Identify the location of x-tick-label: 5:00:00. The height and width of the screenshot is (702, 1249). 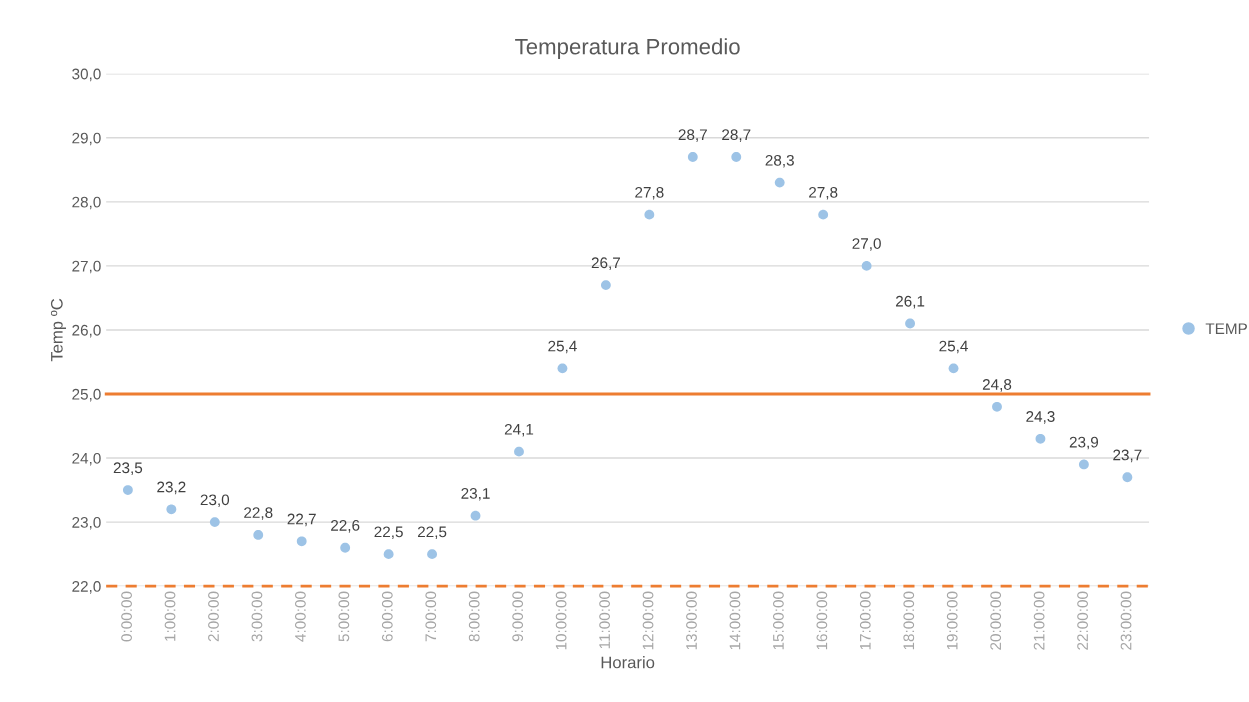
(344, 616).